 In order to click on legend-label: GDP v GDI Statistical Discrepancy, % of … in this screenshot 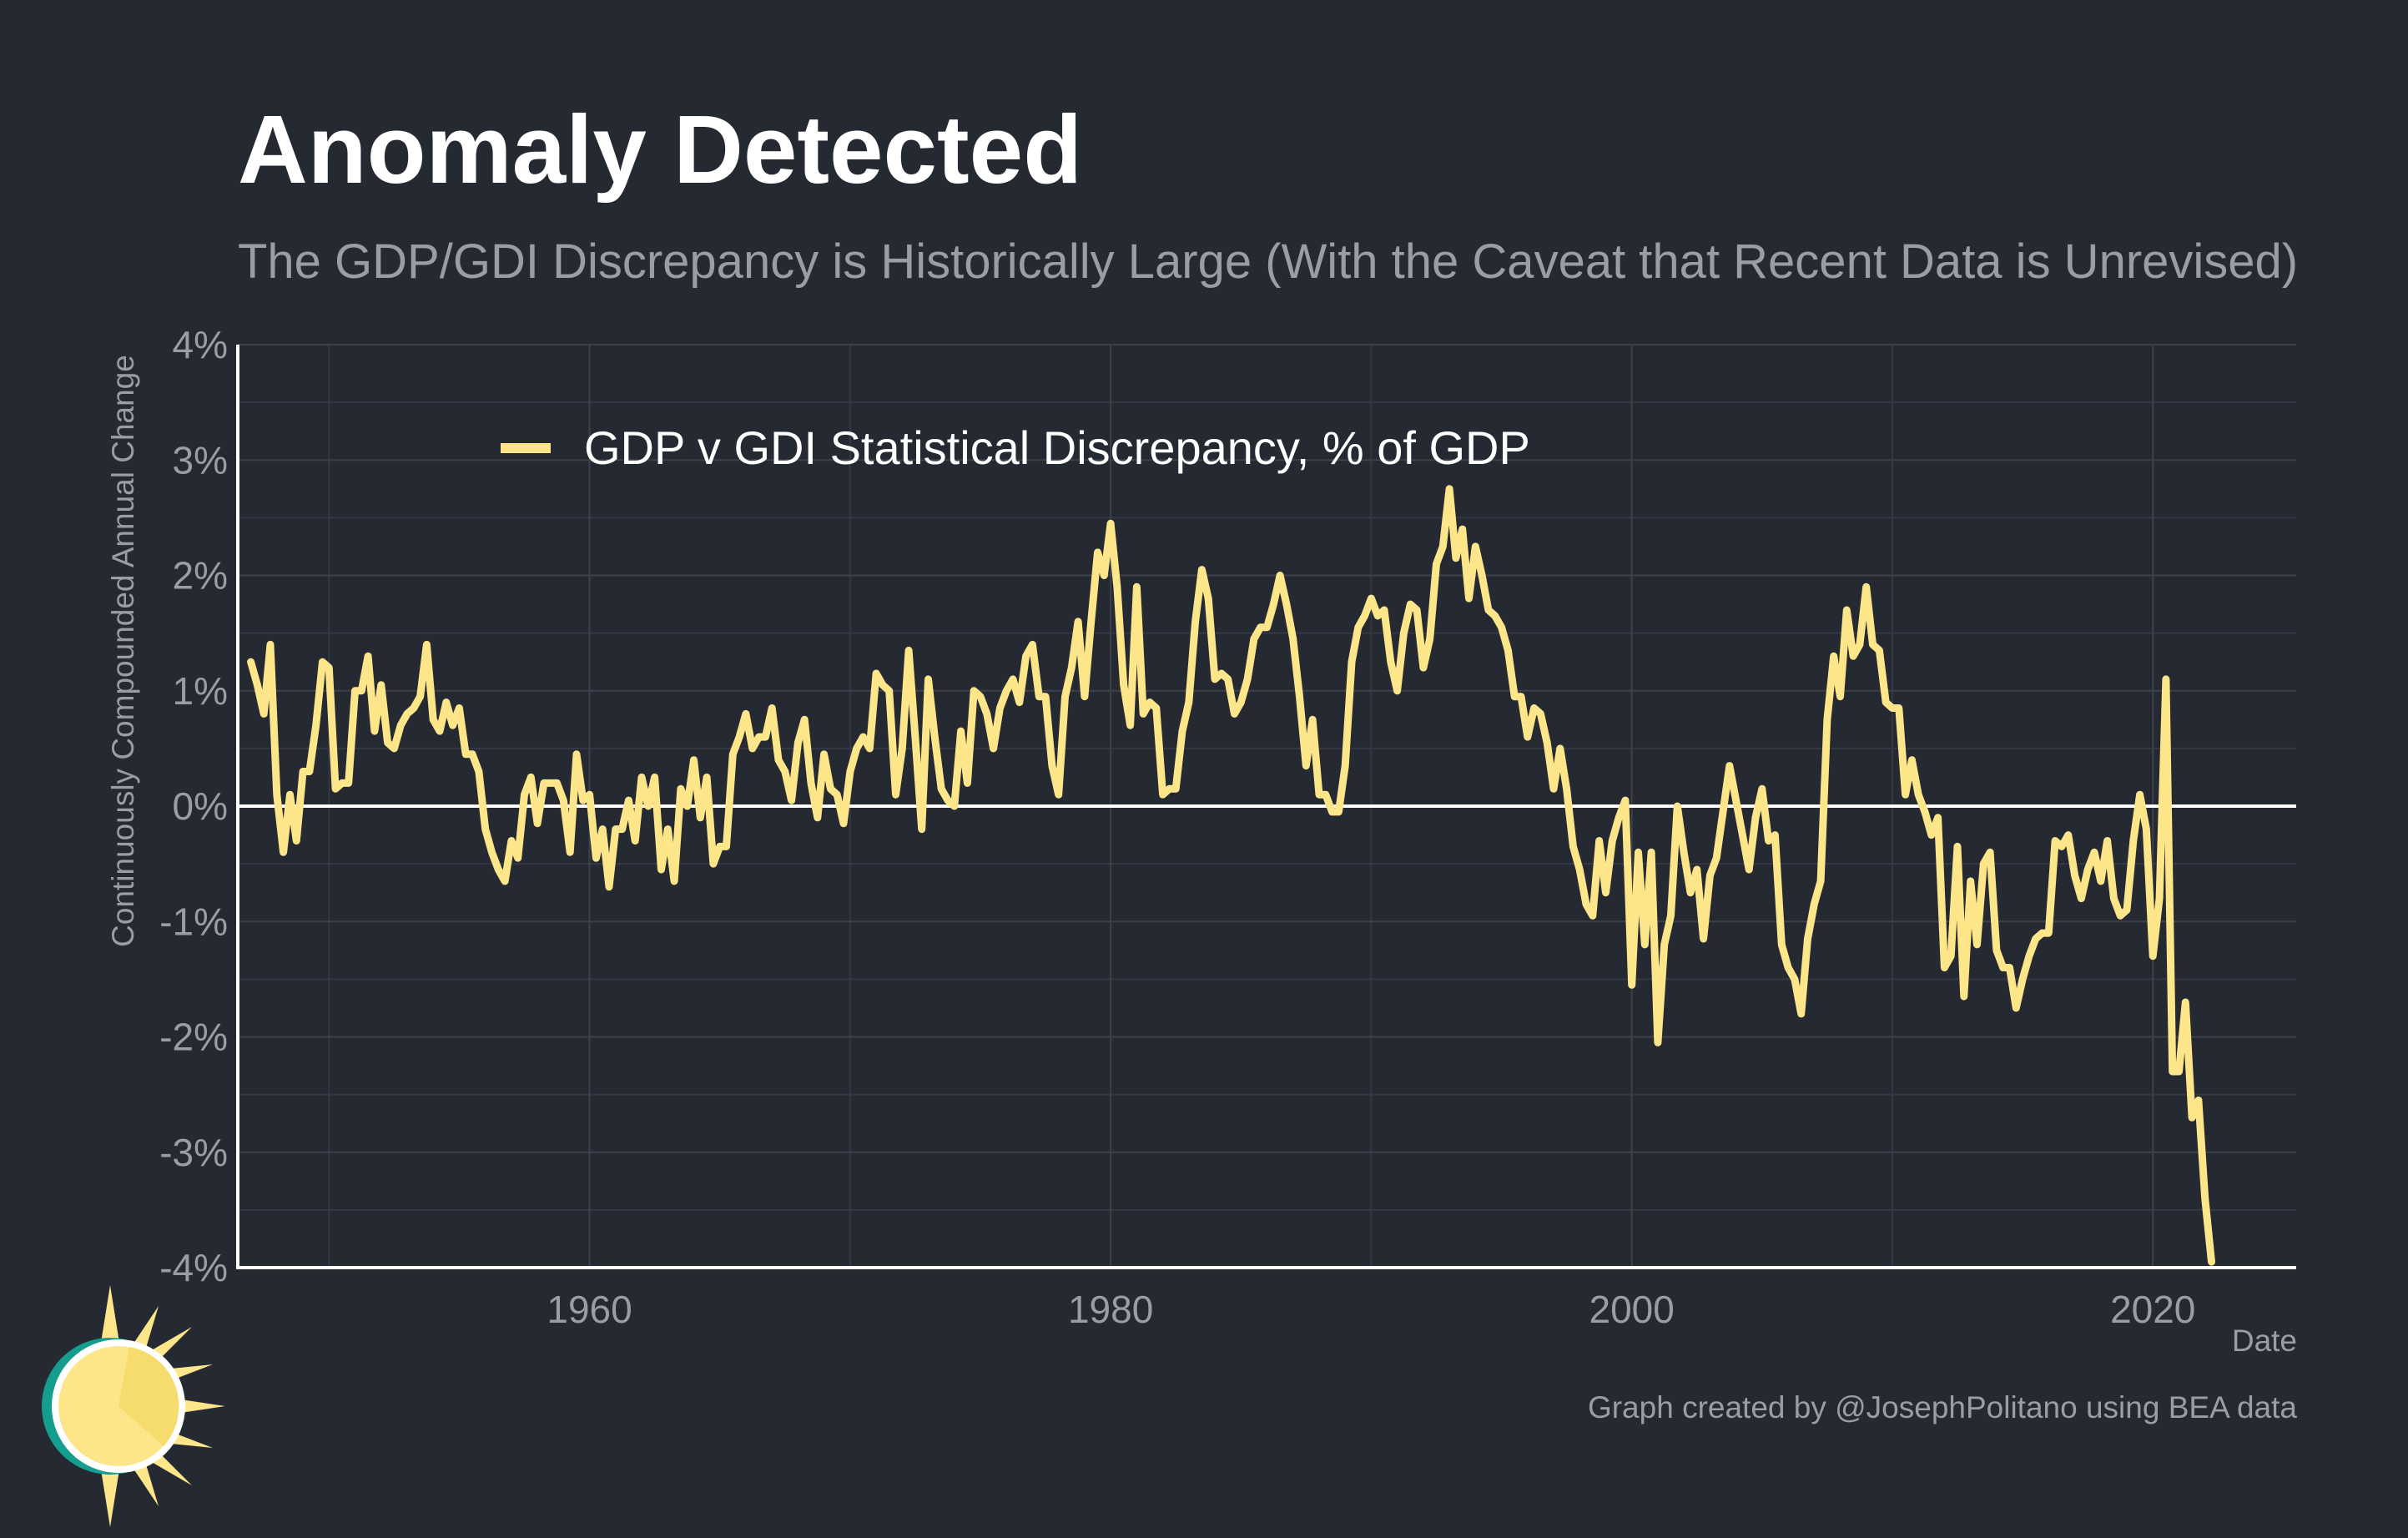, I will do `click(1057, 447)`.